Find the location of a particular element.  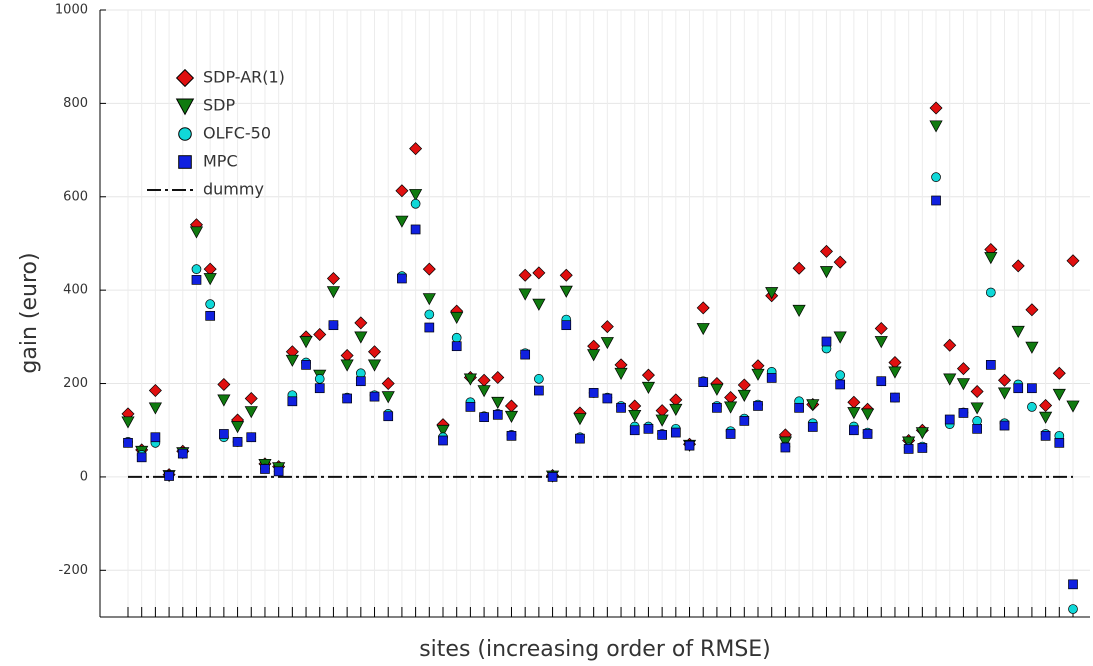

legend-swatch is located at coordinates (185, 78).